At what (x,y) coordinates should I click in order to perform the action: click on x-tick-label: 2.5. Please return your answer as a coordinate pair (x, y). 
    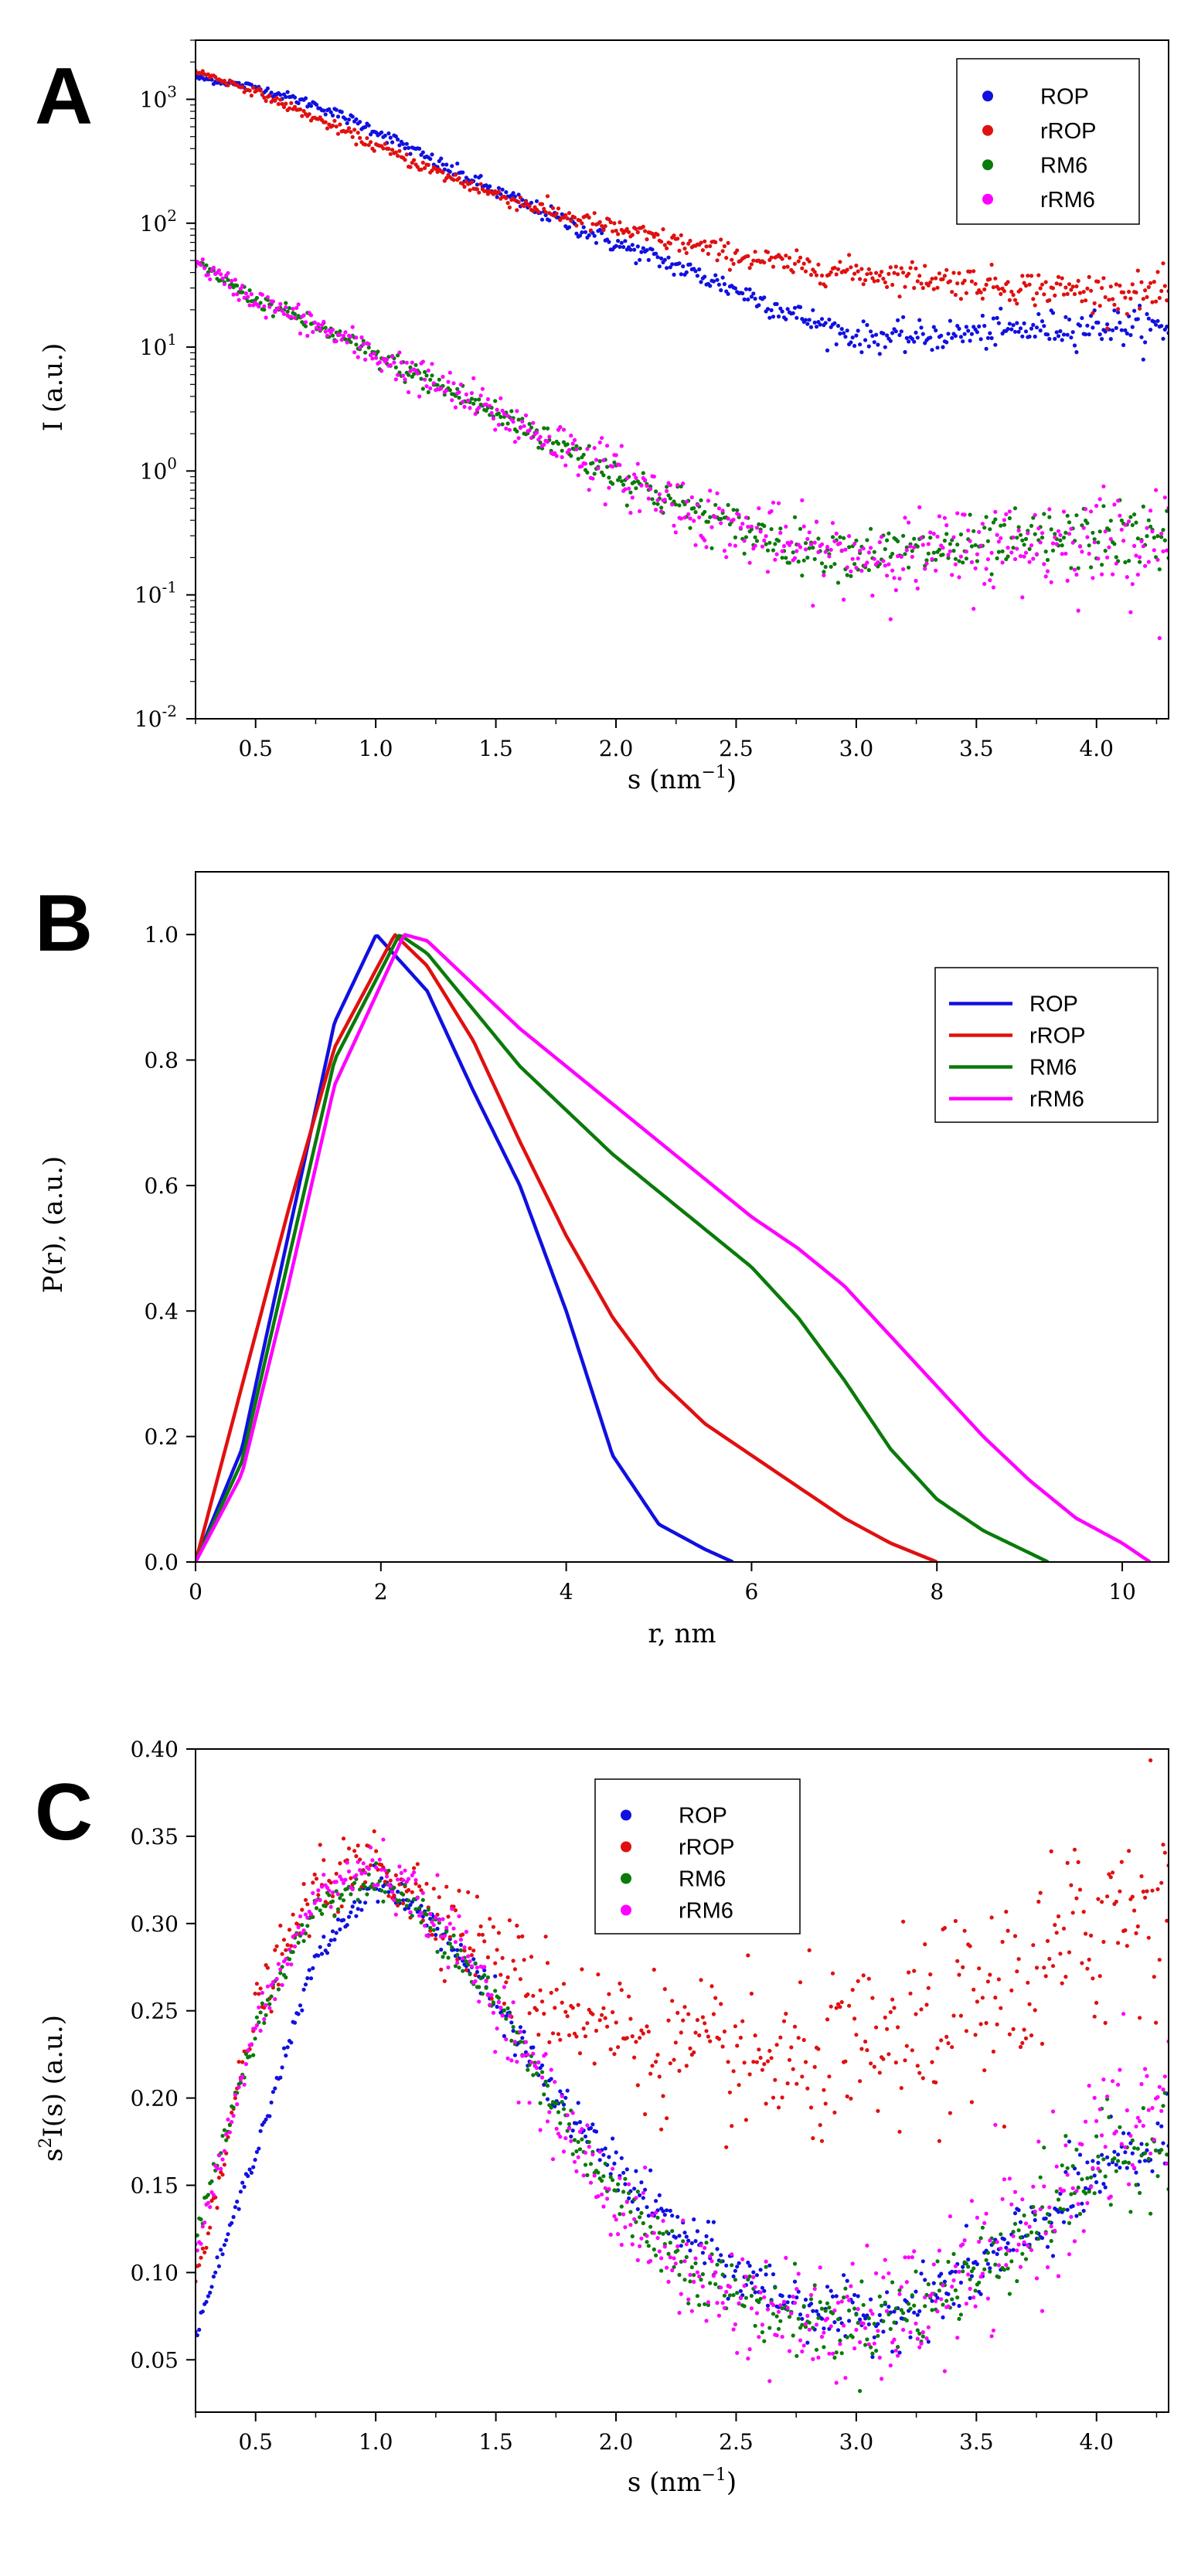
    Looking at the image, I should click on (736, 748).